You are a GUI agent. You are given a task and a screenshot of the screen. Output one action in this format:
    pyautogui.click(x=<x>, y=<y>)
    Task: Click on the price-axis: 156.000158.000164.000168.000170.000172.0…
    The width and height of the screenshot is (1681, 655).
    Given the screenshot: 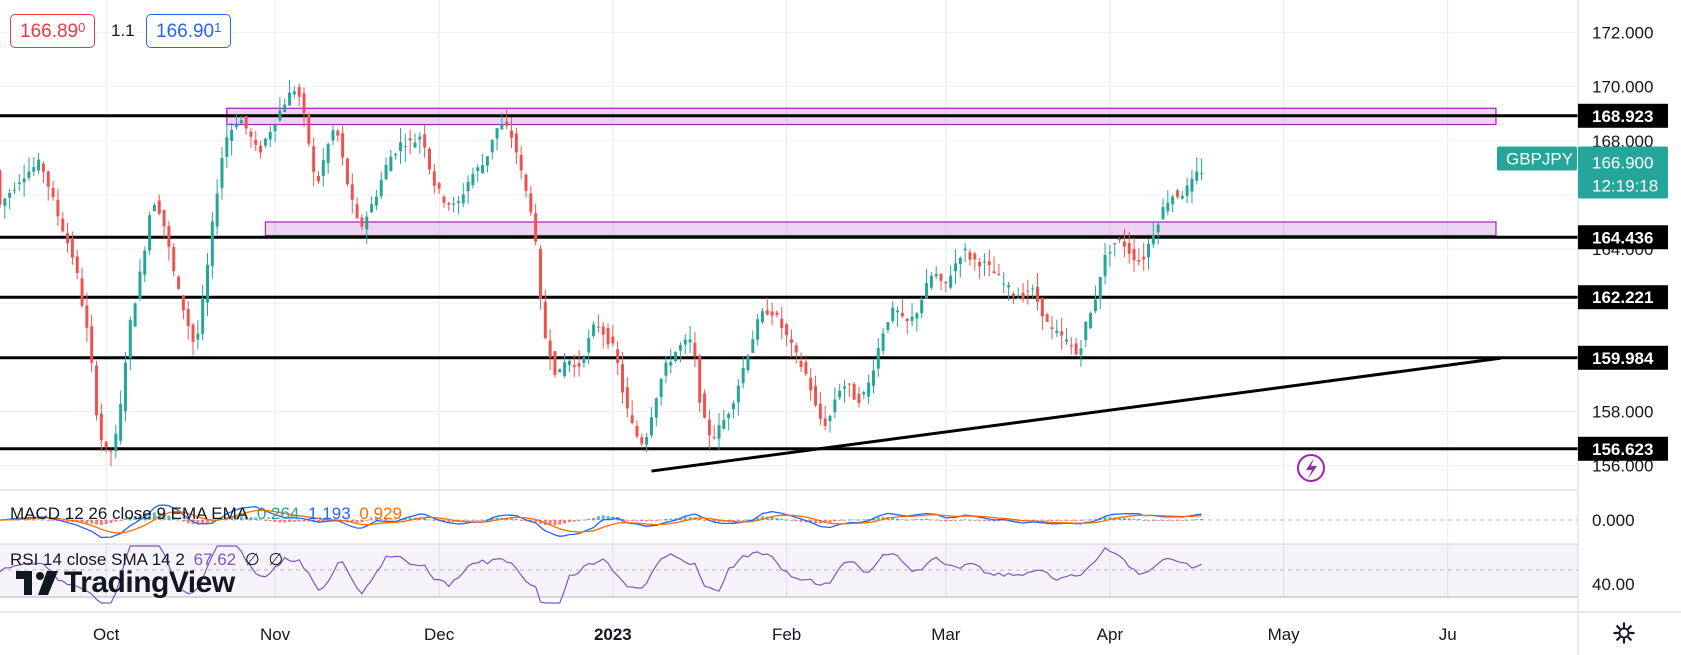 What is the action you would take?
    pyautogui.click(x=1589, y=327)
    